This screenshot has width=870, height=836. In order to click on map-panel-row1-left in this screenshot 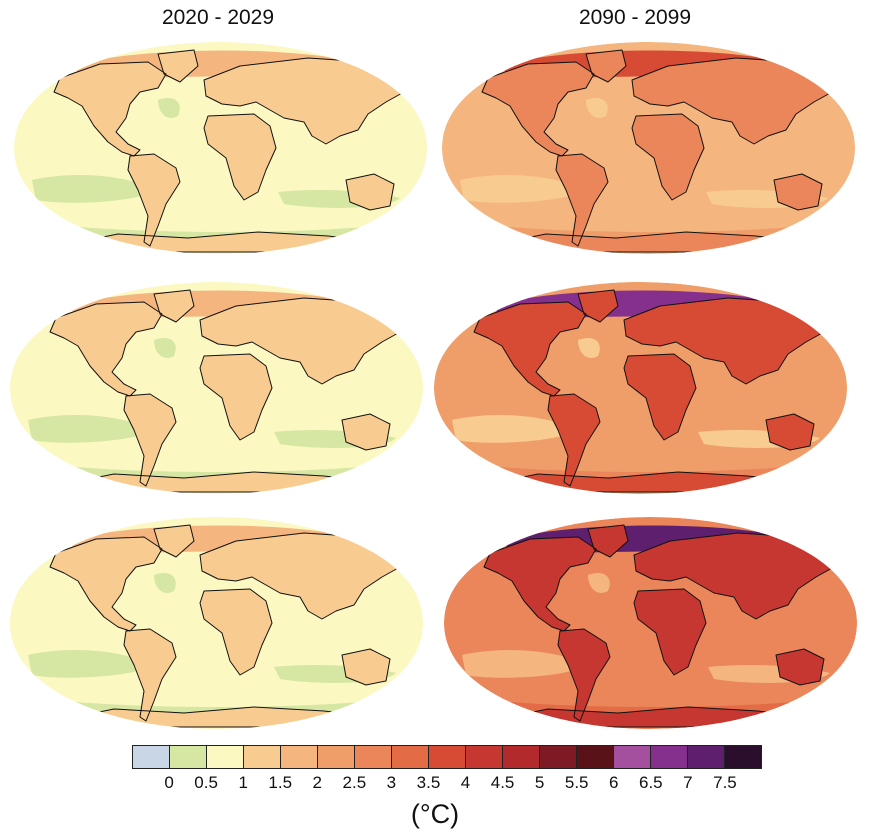, I will do `click(220, 148)`.